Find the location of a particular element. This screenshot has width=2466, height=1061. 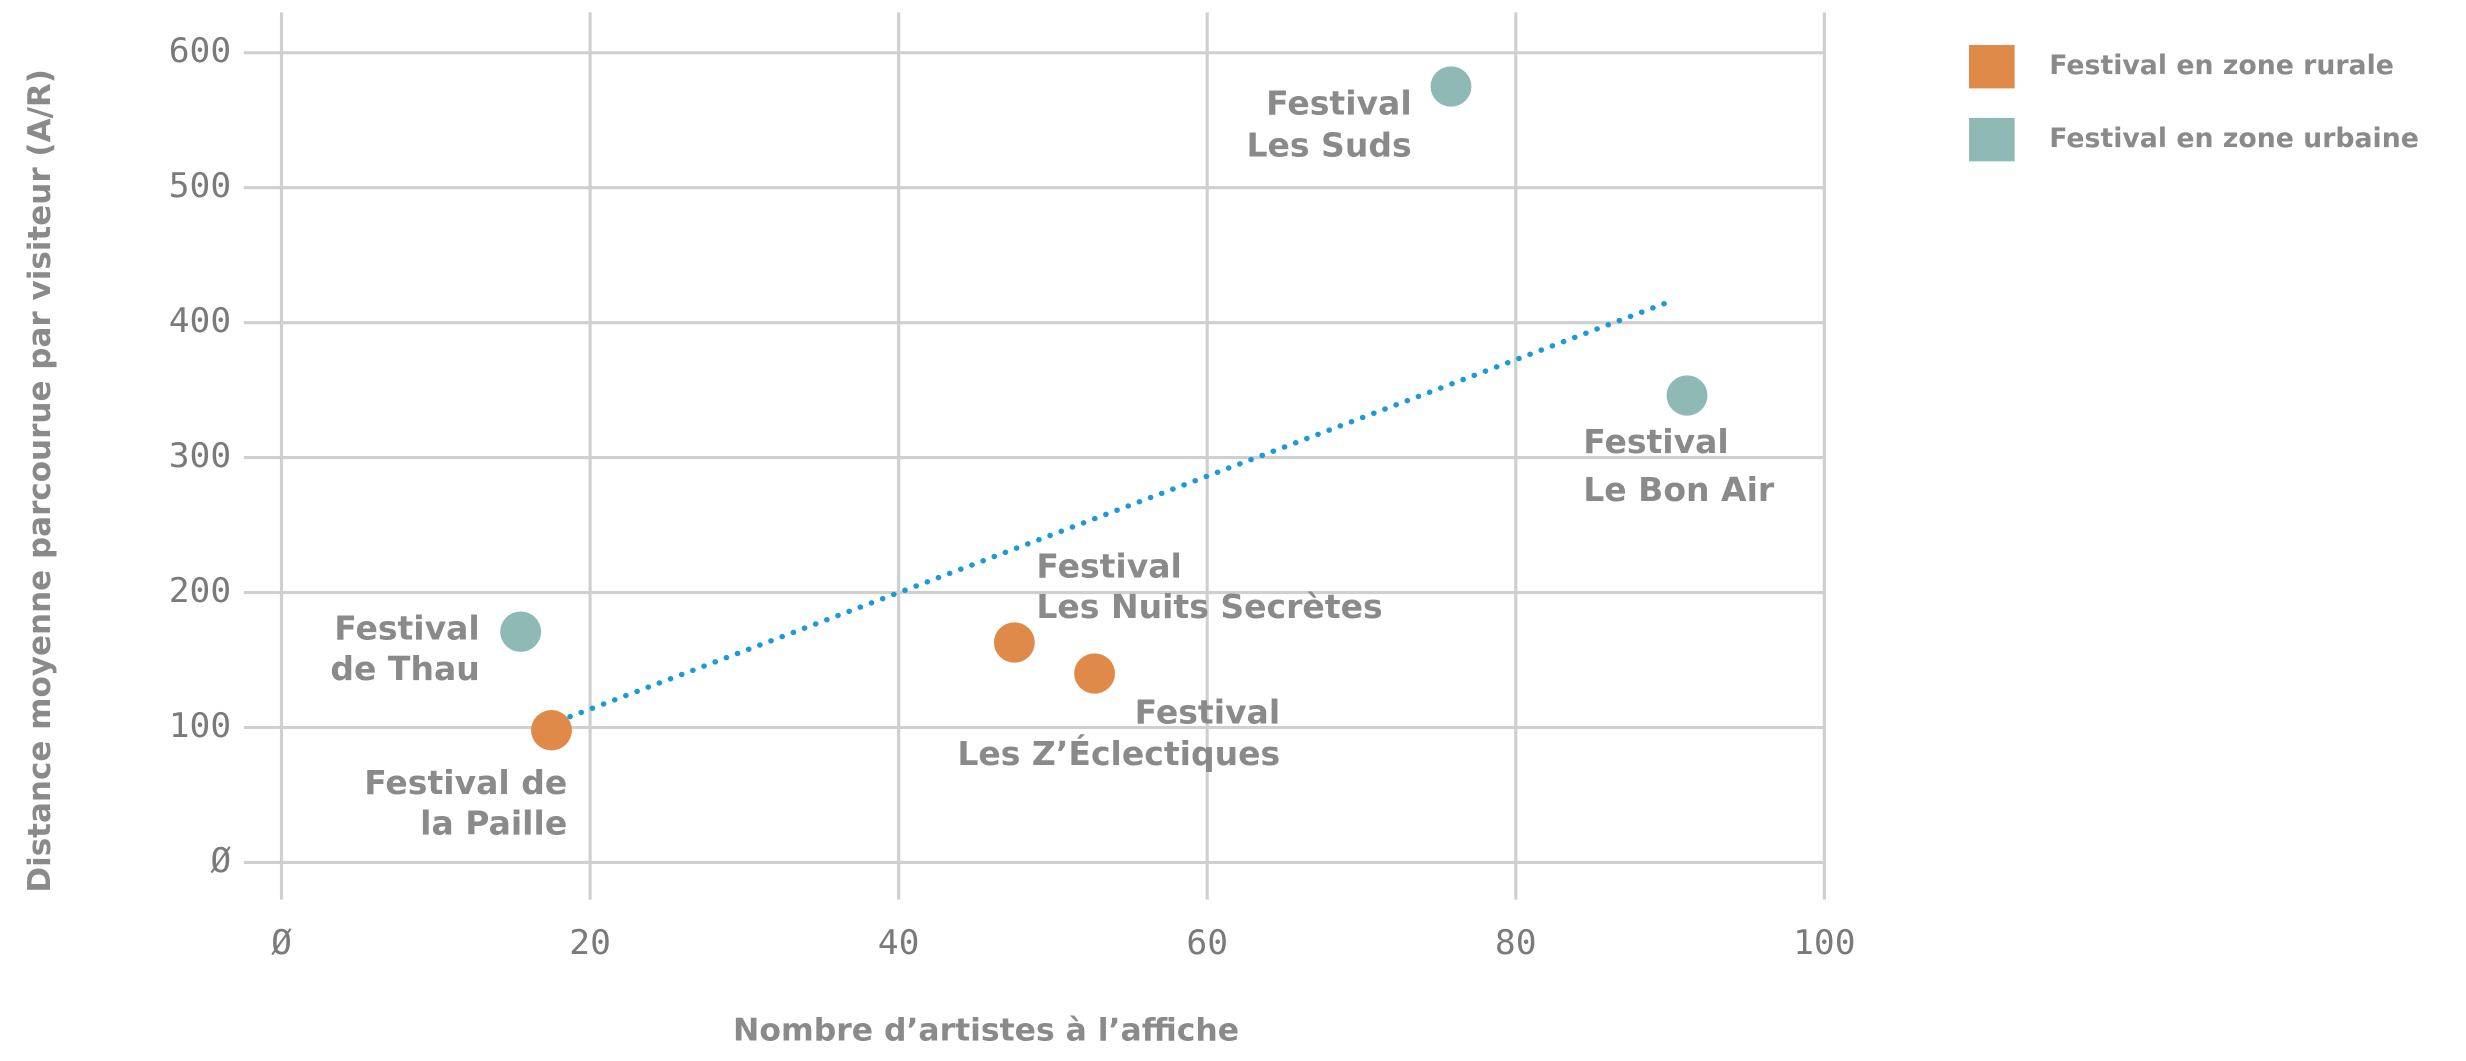

y-tick-label: 400 is located at coordinates (200, 321).